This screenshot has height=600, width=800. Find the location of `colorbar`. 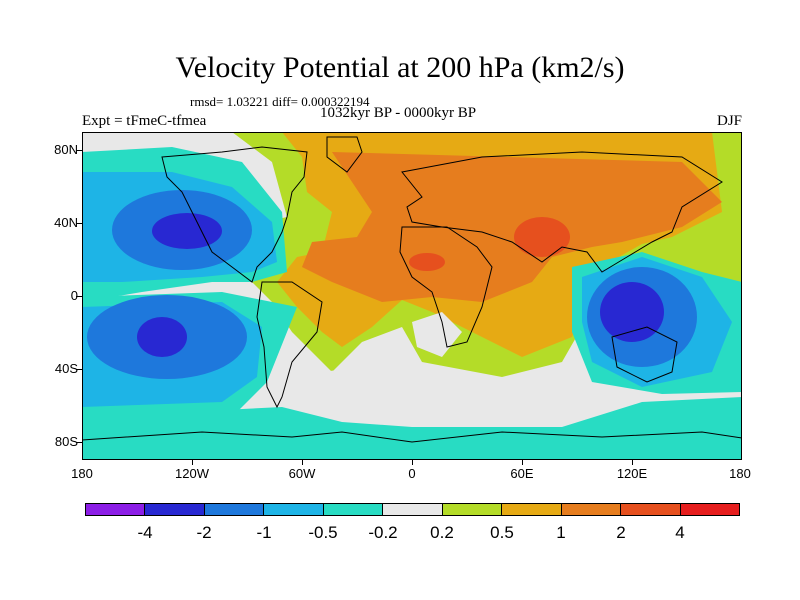

colorbar is located at coordinates (412, 509).